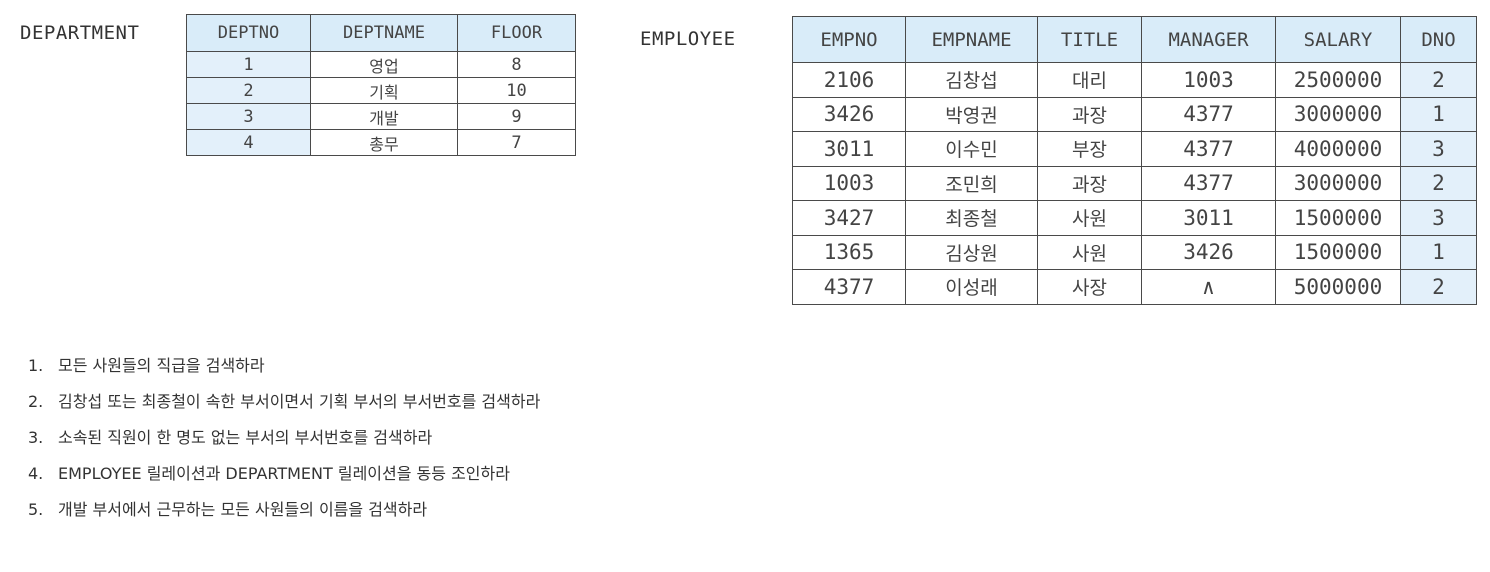 The image size is (1490, 572). I want to click on title-cell: 대리, so click(1089, 80).